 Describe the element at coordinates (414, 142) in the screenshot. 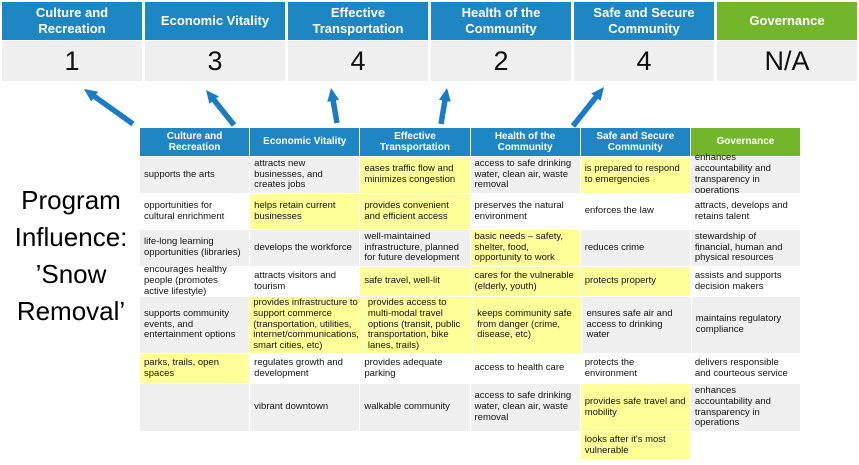

I see `matrix-header-effective-transportation: Effective Transportation` at that location.